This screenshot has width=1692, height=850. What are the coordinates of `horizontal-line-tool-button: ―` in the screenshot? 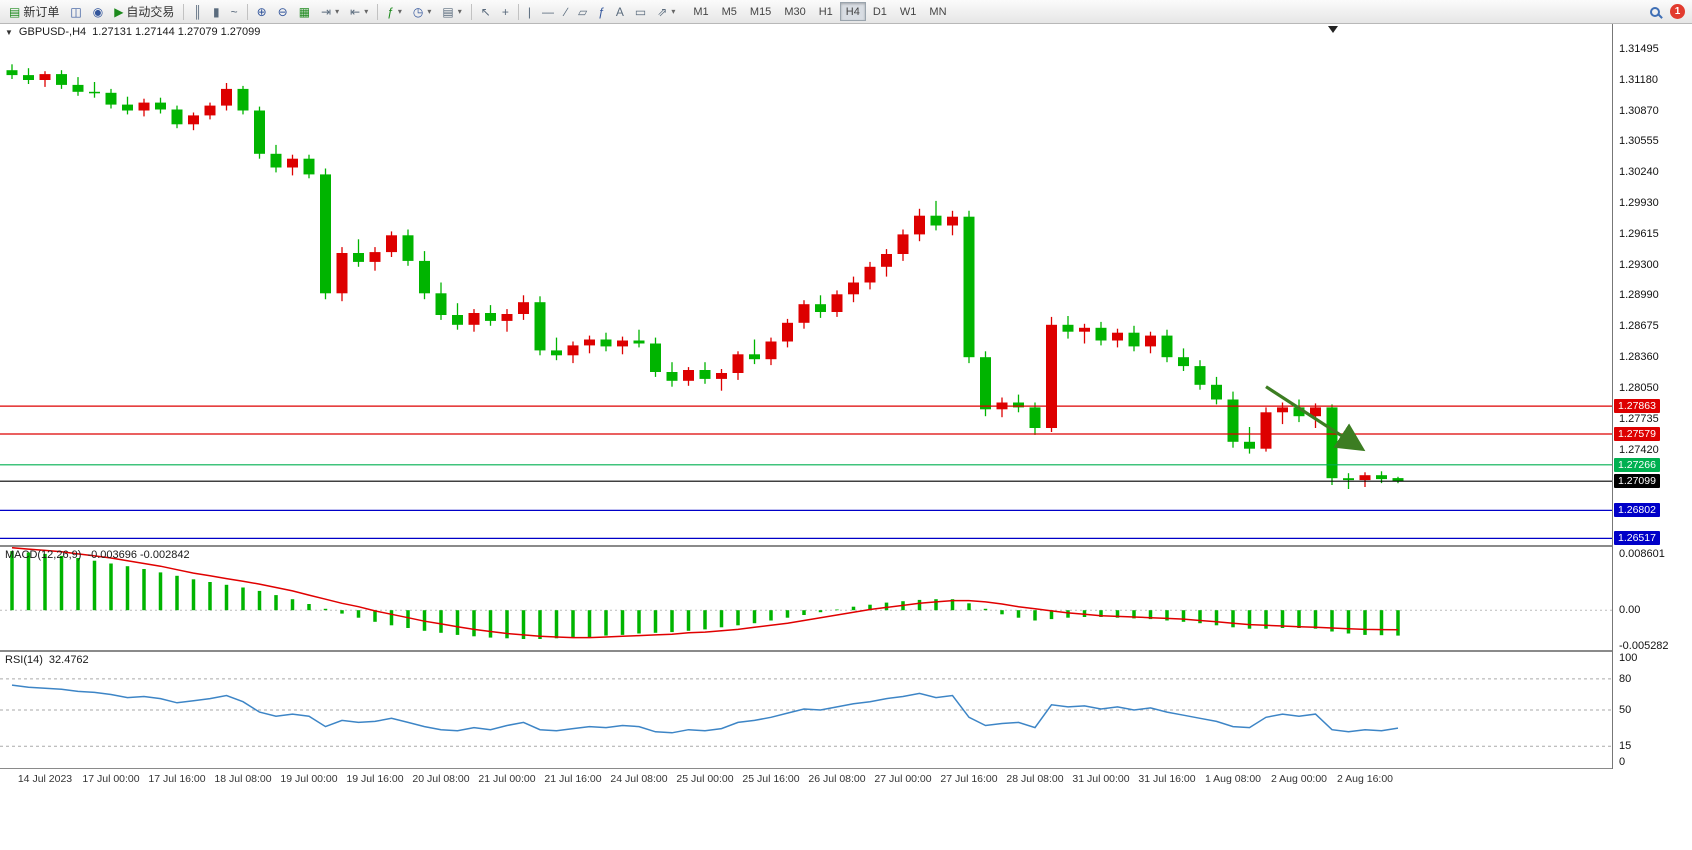 It's located at (548, 12).